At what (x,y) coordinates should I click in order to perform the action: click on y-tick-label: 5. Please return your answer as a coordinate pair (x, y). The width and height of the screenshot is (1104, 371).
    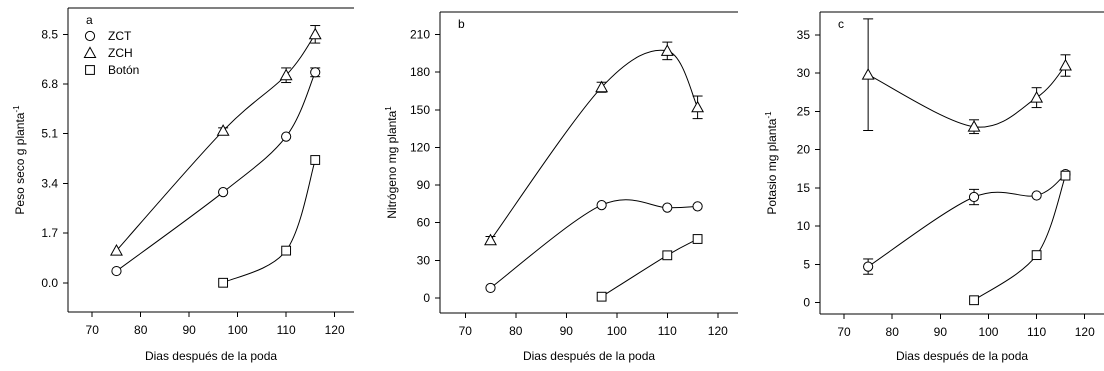
    Looking at the image, I should click on (806, 264).